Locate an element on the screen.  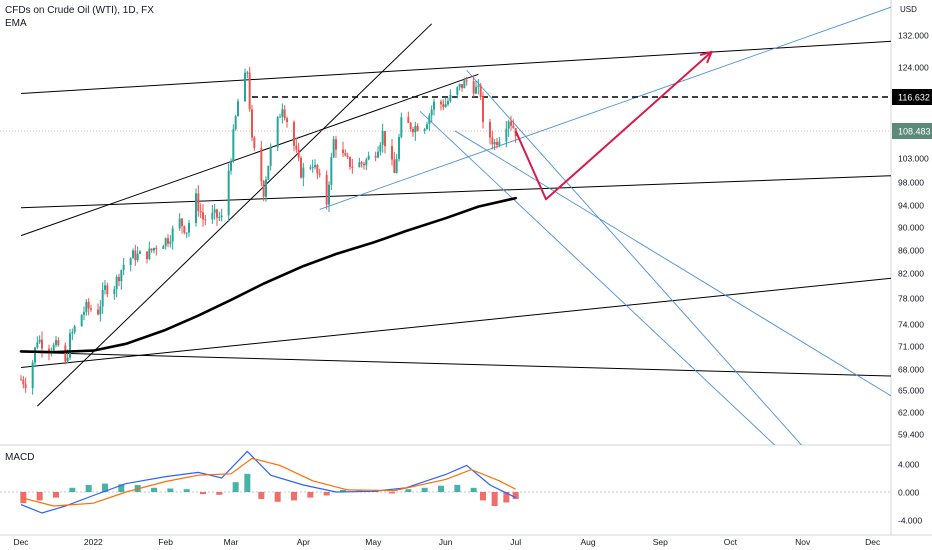
time-tick-label: Jul is located at coordinates (515, 542).